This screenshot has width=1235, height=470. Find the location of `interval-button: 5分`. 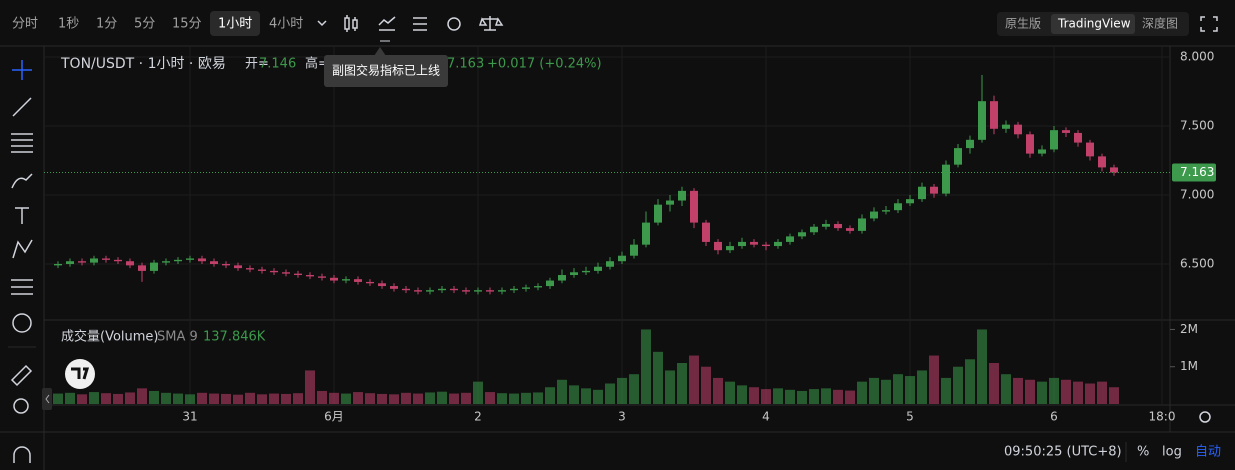

interval-button: 5分 is located at coordinates (144, 24).